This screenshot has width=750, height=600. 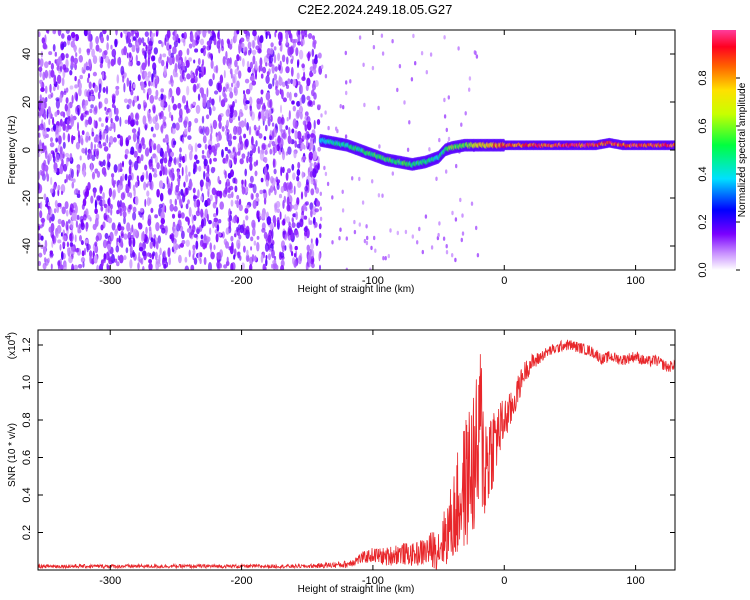 I want to click on colorbar-tick-label: 0.0, so click(x=703, y=269).